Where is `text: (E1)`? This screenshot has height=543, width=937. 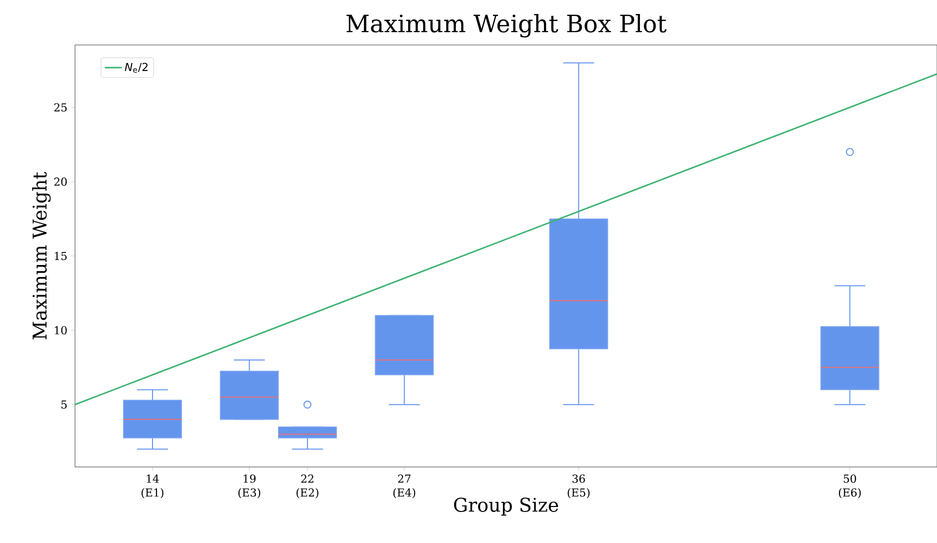 text: (E1) is located at coordinates (153, 493).